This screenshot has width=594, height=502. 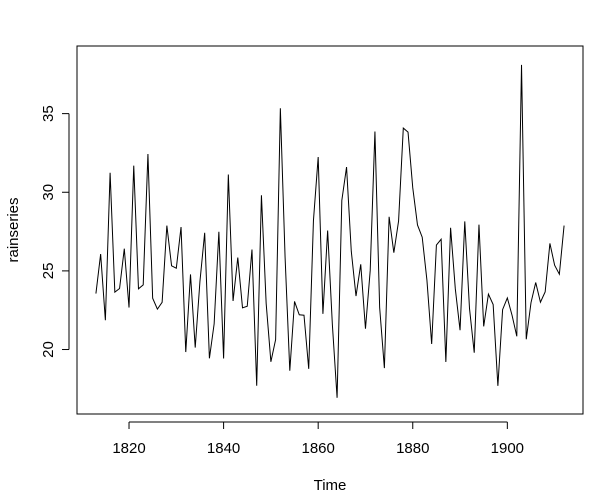 What do you see at coordinates (317, 448) in the screenshot?
I see `x-tick-label: 1860` at bounding box center [317, 448].